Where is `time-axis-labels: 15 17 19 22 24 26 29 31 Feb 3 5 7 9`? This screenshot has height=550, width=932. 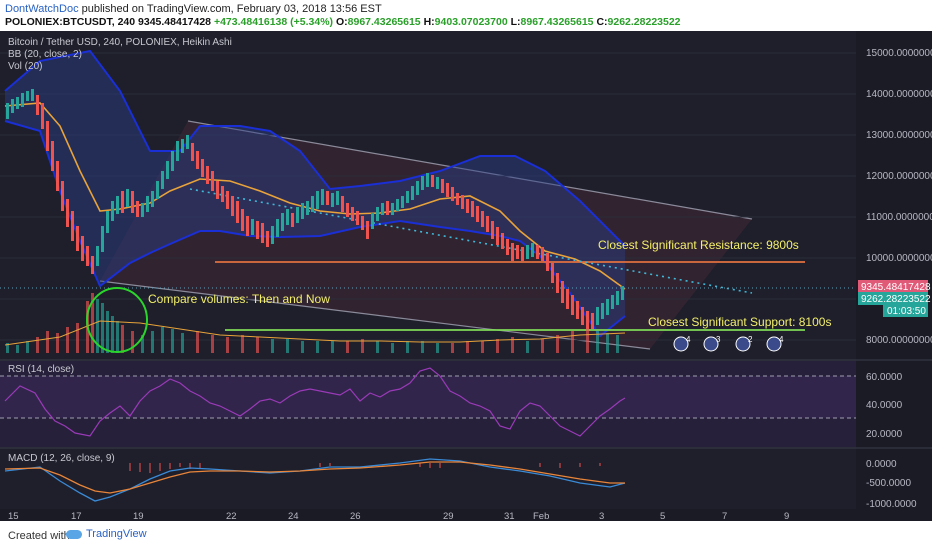 time-axis-labels: 15 17 19 22 24 26 29 31 Feb 3 5 7 9 is located at coordinates (398, 516).